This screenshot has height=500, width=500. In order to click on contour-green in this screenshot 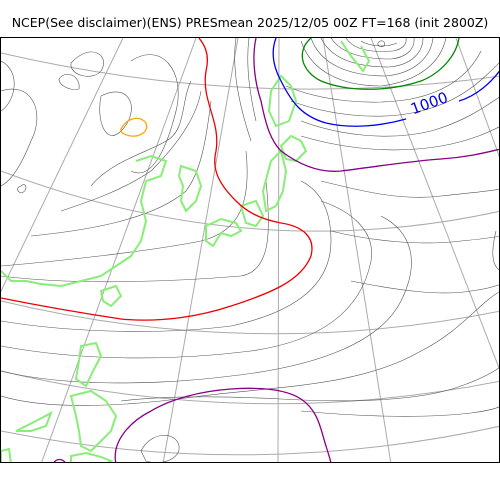, I will do `click(380, 64)`.